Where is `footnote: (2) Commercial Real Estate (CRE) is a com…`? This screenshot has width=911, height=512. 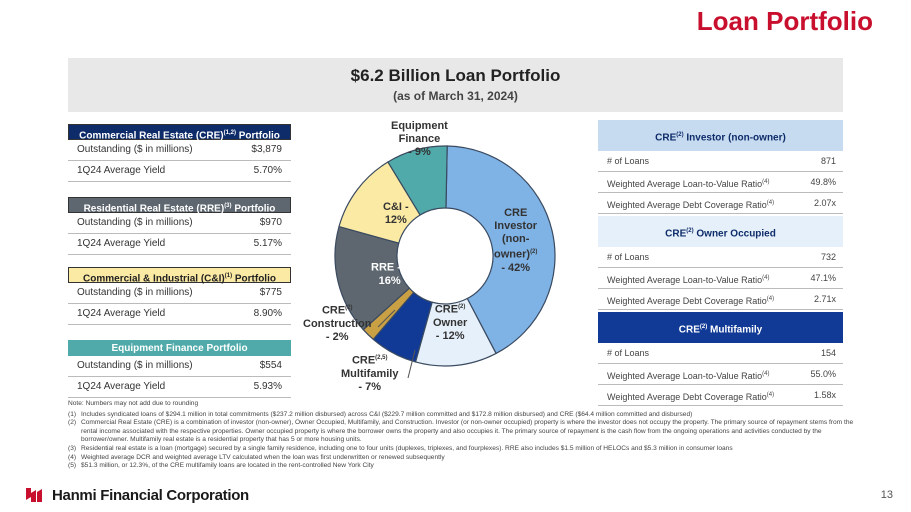 footnote: (2) Commercial Real Estate (CRE) is a com… is located at coordinates (461, 431).